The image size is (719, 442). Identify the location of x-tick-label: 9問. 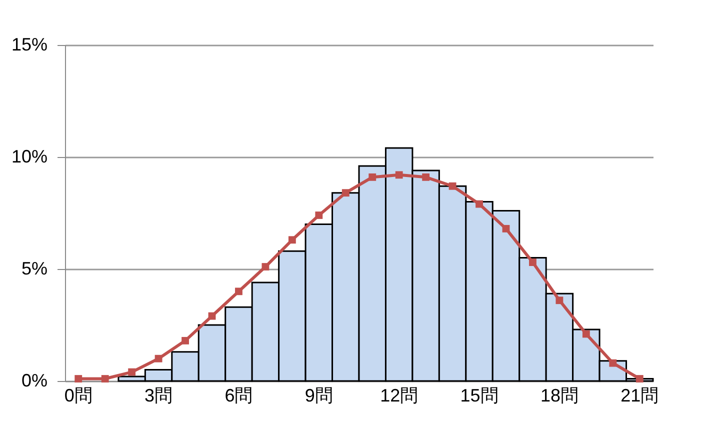
(318, 396).